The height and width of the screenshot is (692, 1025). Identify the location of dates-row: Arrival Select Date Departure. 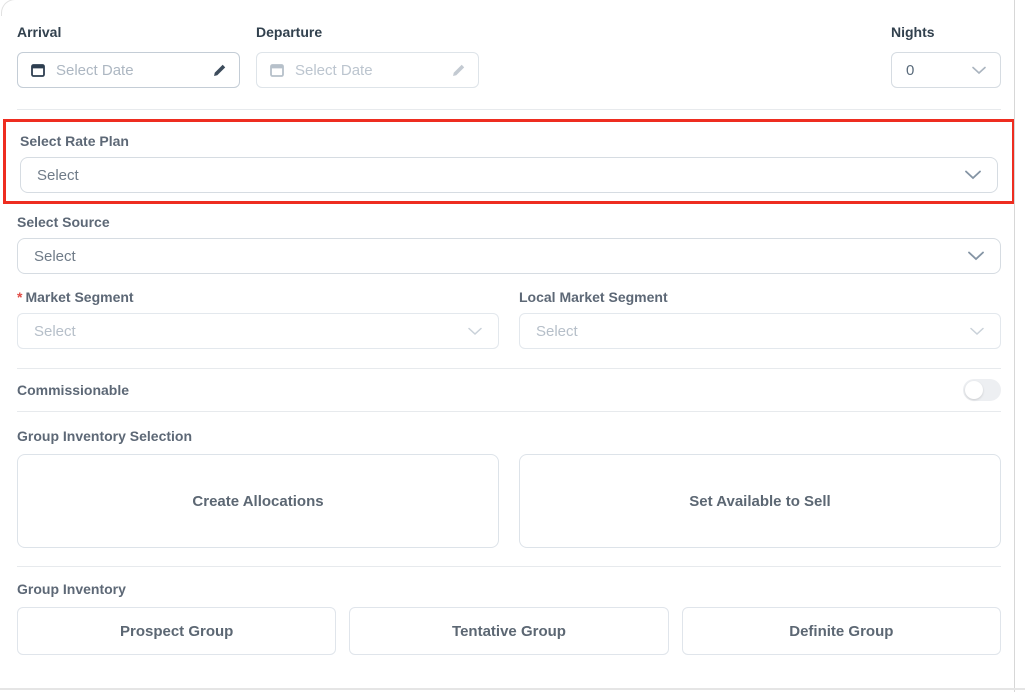
(509, 56).